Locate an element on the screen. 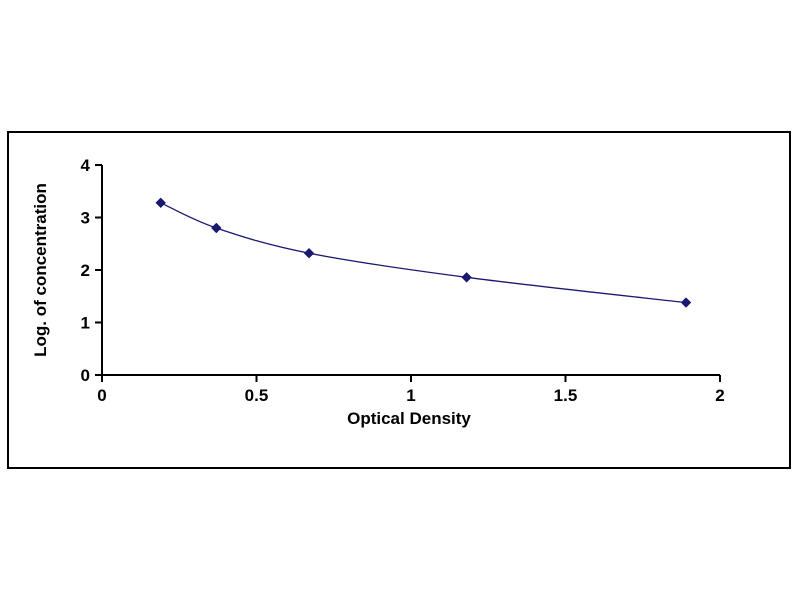 The height and width of the screenshot is (600, 800). y-tick-label: 0 is located at coordinates (85, 375).